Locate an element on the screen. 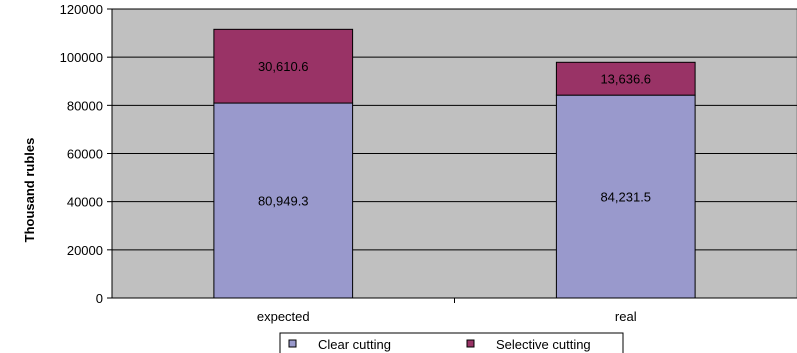 This screenshot has height=353, width=797. y-tick-label: 100000 is located at coordinates (81, 57).